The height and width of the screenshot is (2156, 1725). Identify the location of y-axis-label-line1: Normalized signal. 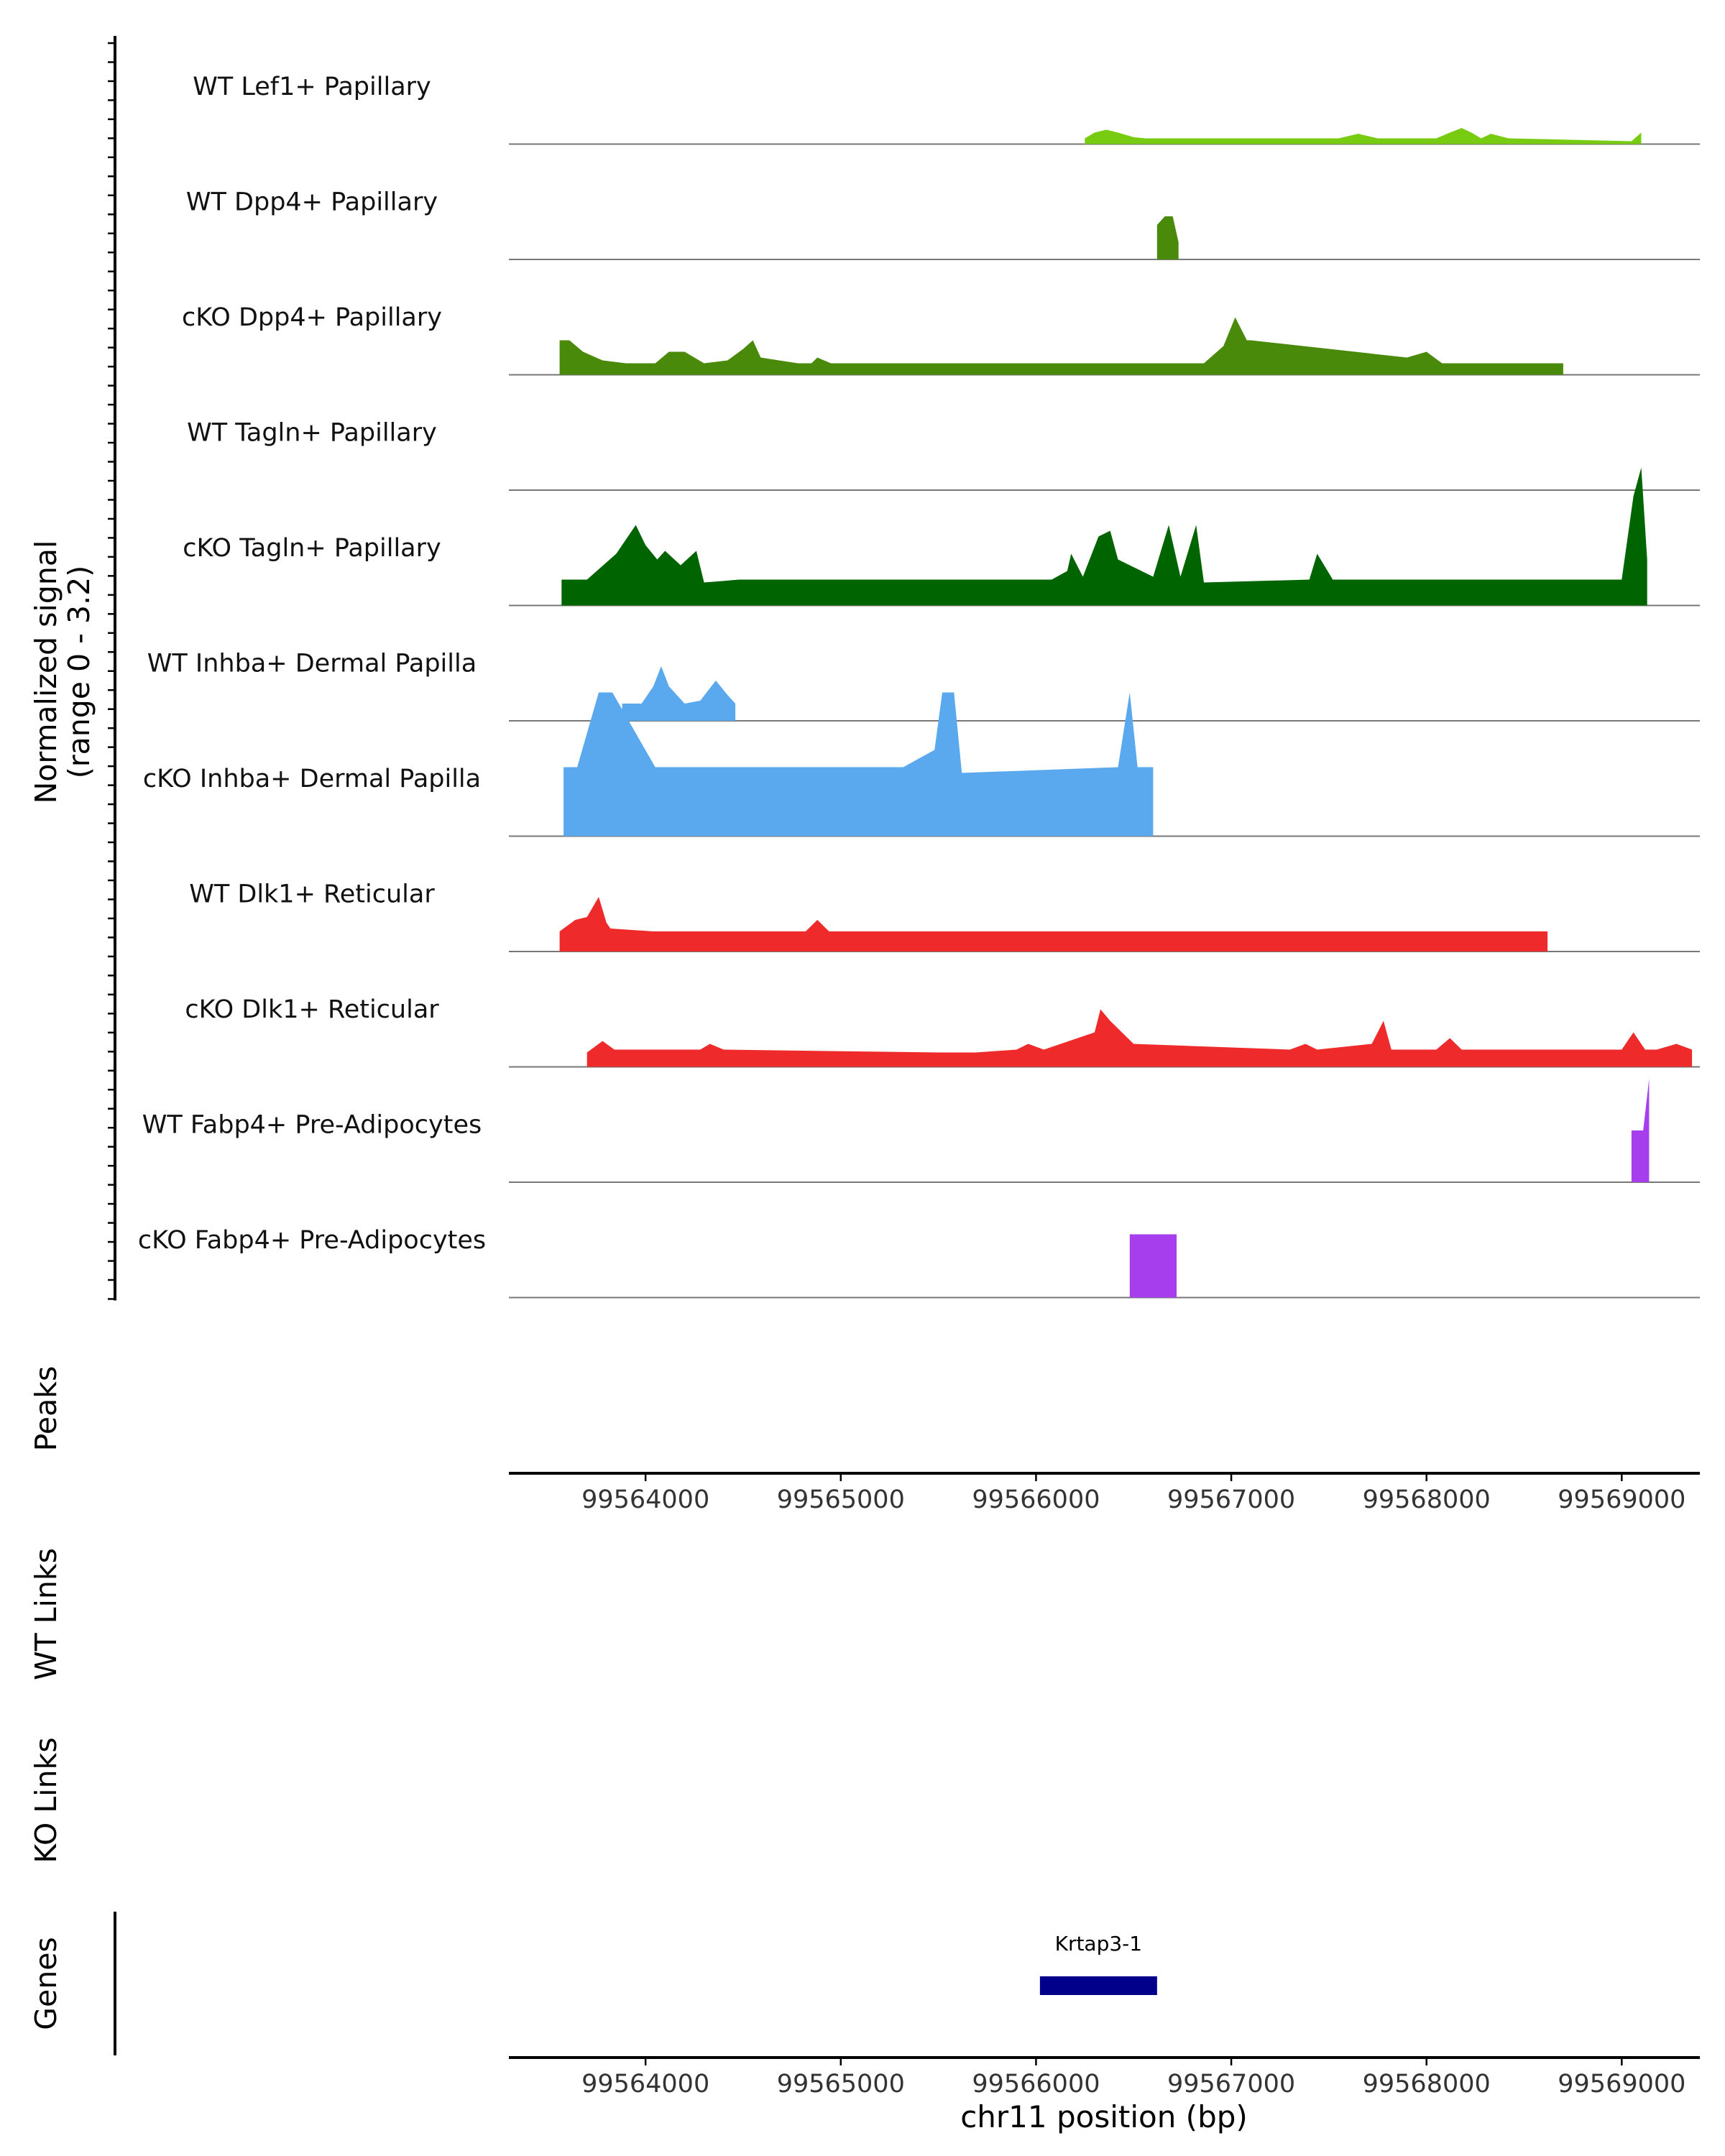
(46, 672).